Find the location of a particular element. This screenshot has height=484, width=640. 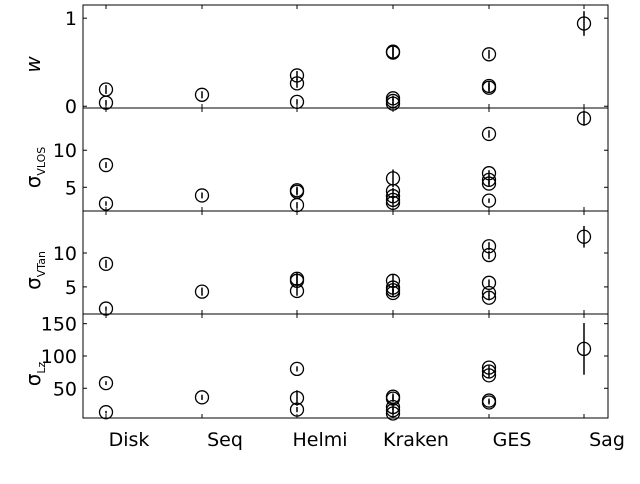

y-axis-label-main: w is located at coordinates (33, 64).